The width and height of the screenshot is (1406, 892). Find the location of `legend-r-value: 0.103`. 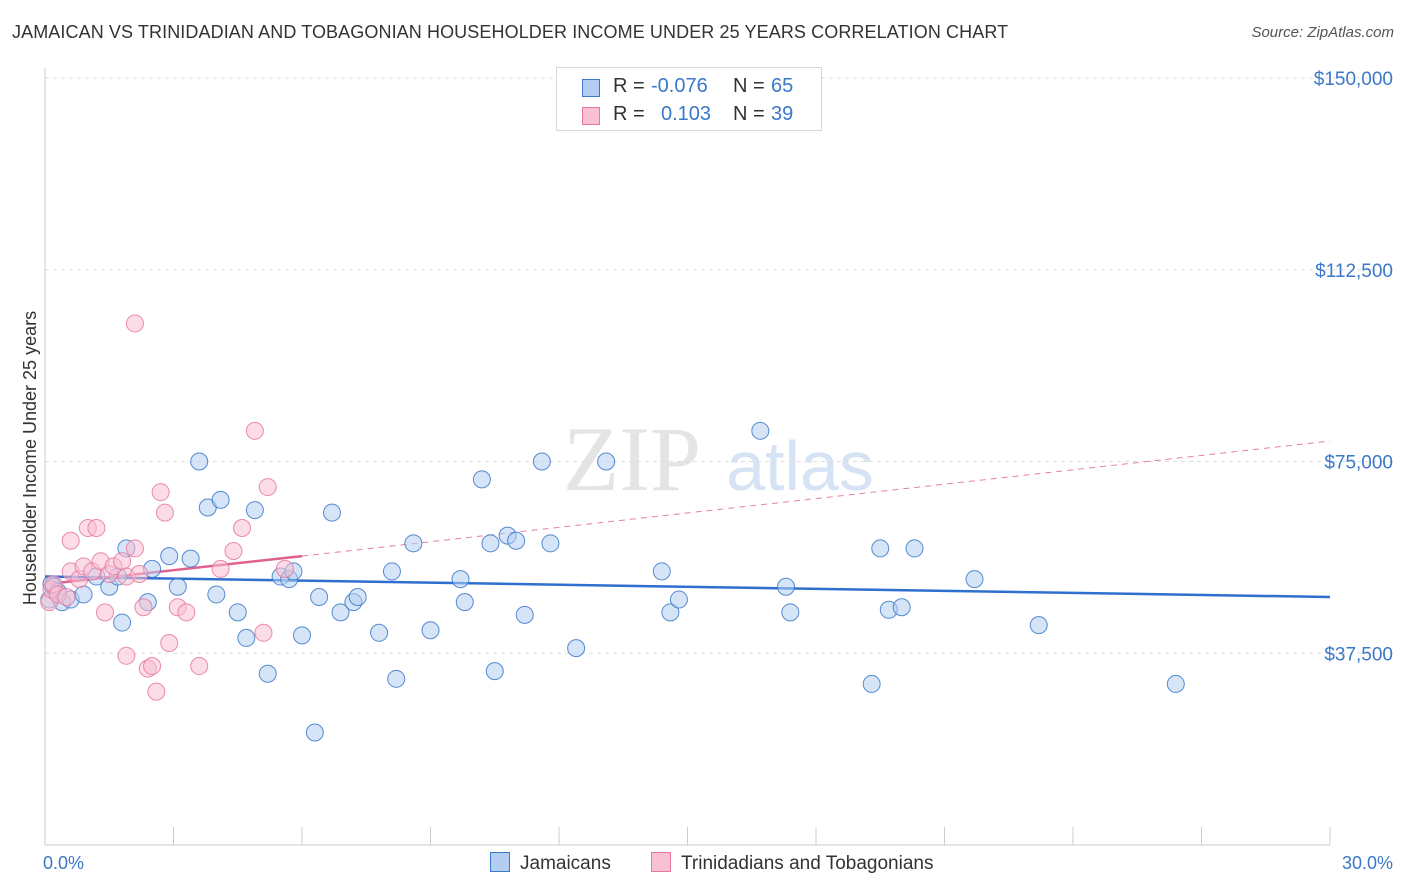

legend-r-value: 0.103 is located at coordinates (686, 114).